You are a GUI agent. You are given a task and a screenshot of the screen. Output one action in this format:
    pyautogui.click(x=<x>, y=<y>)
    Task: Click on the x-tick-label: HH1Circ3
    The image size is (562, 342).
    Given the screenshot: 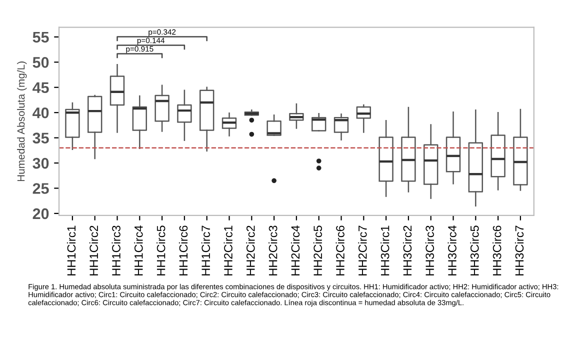 What is the action you would take?
    pyautogui.click(x=116, y=251)
    